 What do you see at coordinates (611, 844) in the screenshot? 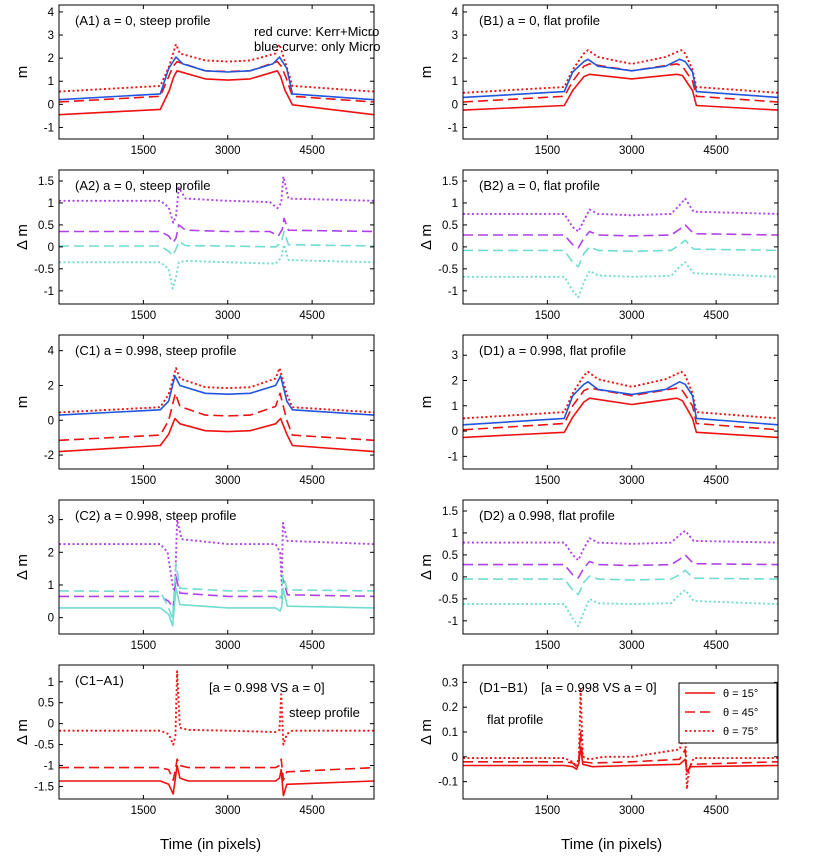
I see `x-axis-title-right: Time (in pixels)` at bounding box center [611, 844].